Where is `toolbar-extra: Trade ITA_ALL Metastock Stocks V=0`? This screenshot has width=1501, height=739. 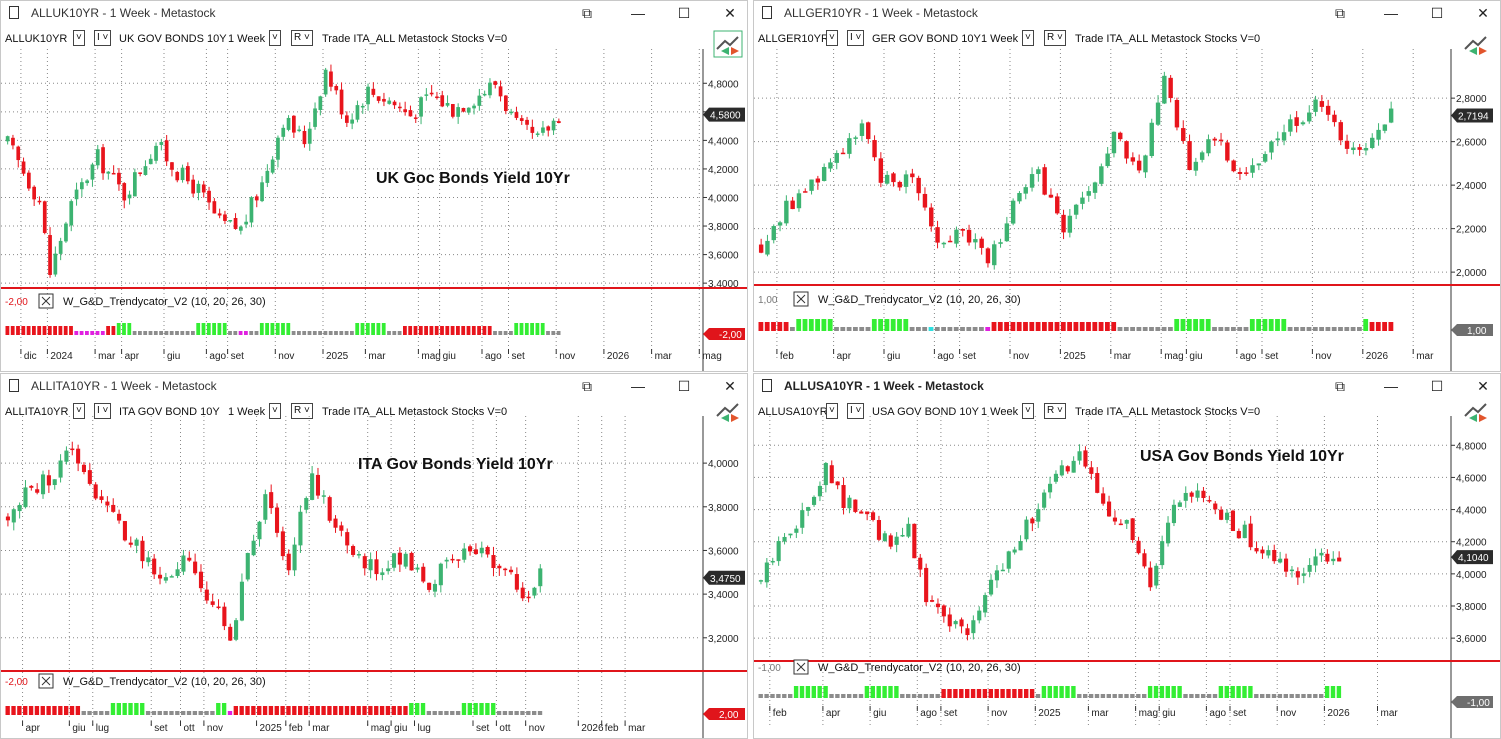 toolbar-extra: Trade ITA_ALL Metastock Stocks V=0 is located at coordinates (415, 39).